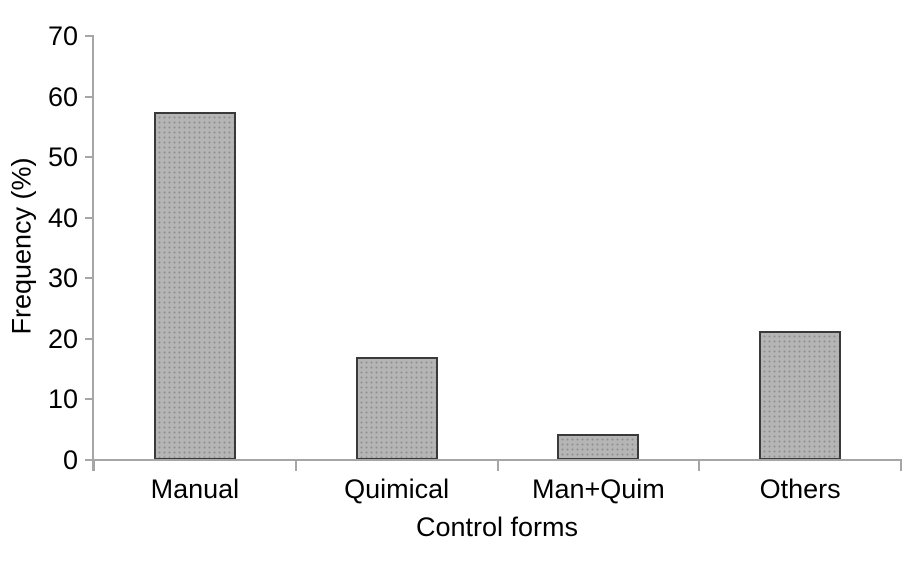 The height and width of the screenshot is (572, 914). Describe the element at coordinates (21, 246) in the screenshot. I see `y-axis-title: Frequency (%)` at that location.